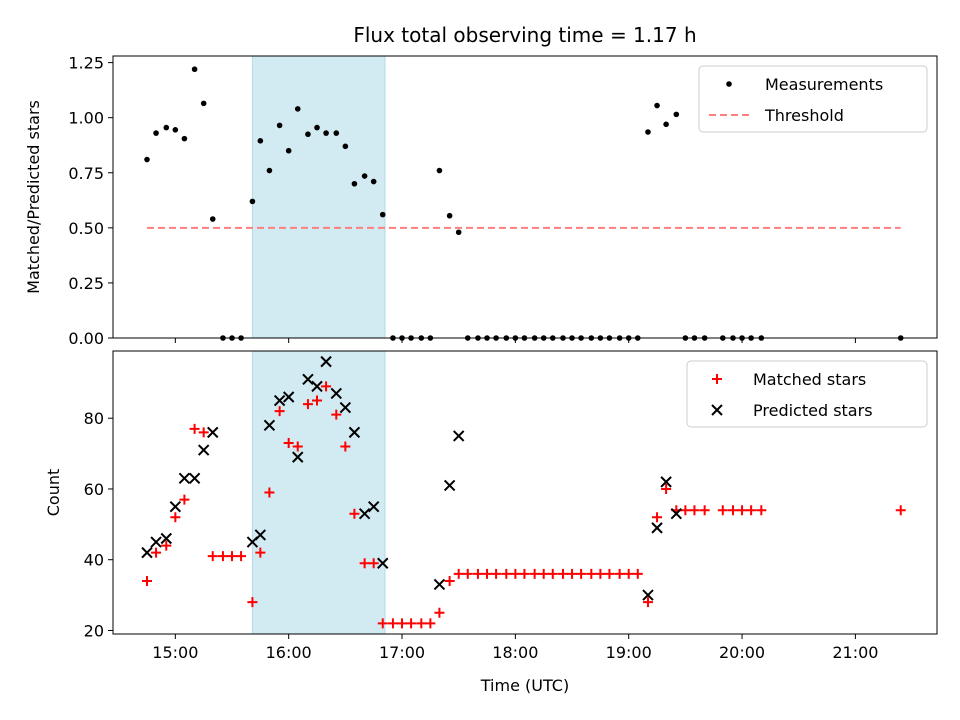  Describe the element at coordinates (94, 489) in the screenshot. I see `y-tick-label: 60` at that location.